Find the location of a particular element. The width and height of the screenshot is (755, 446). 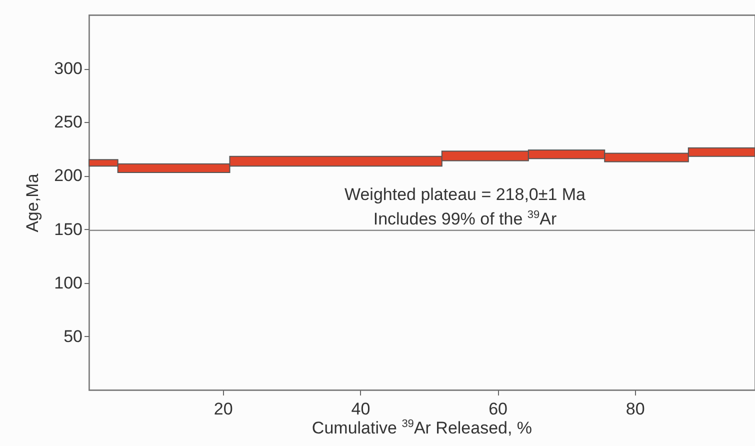

y-tick-label: 300 is located at coordinates (68, 68).